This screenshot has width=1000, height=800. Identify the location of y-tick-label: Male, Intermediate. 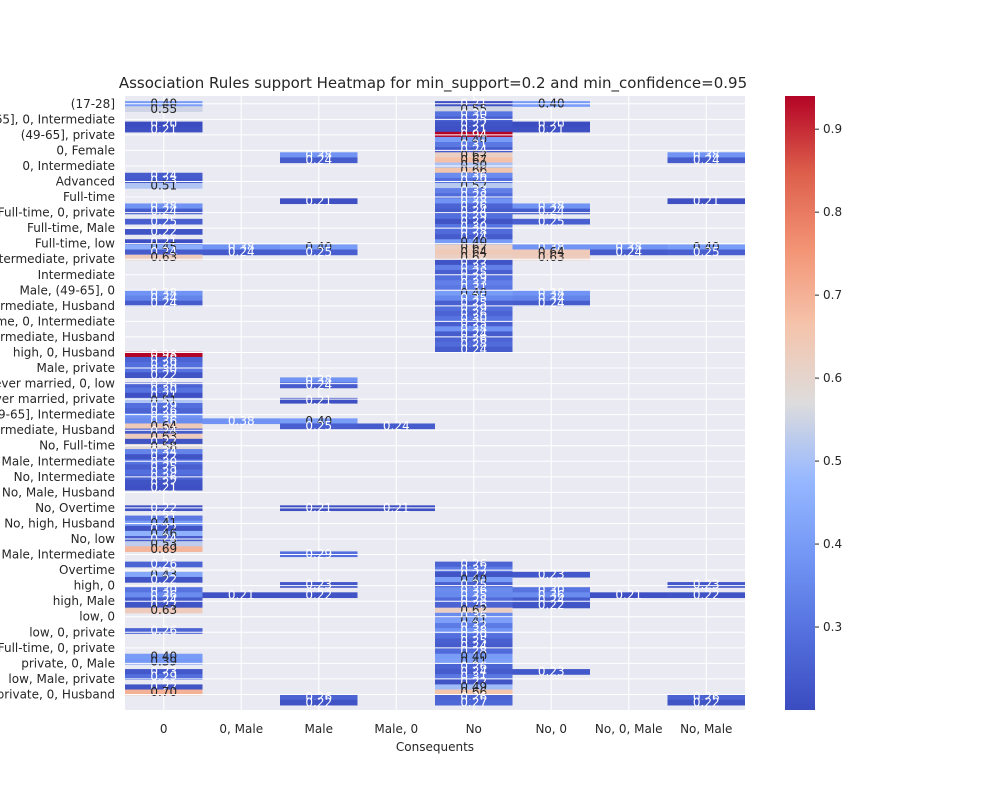
(58, 555).